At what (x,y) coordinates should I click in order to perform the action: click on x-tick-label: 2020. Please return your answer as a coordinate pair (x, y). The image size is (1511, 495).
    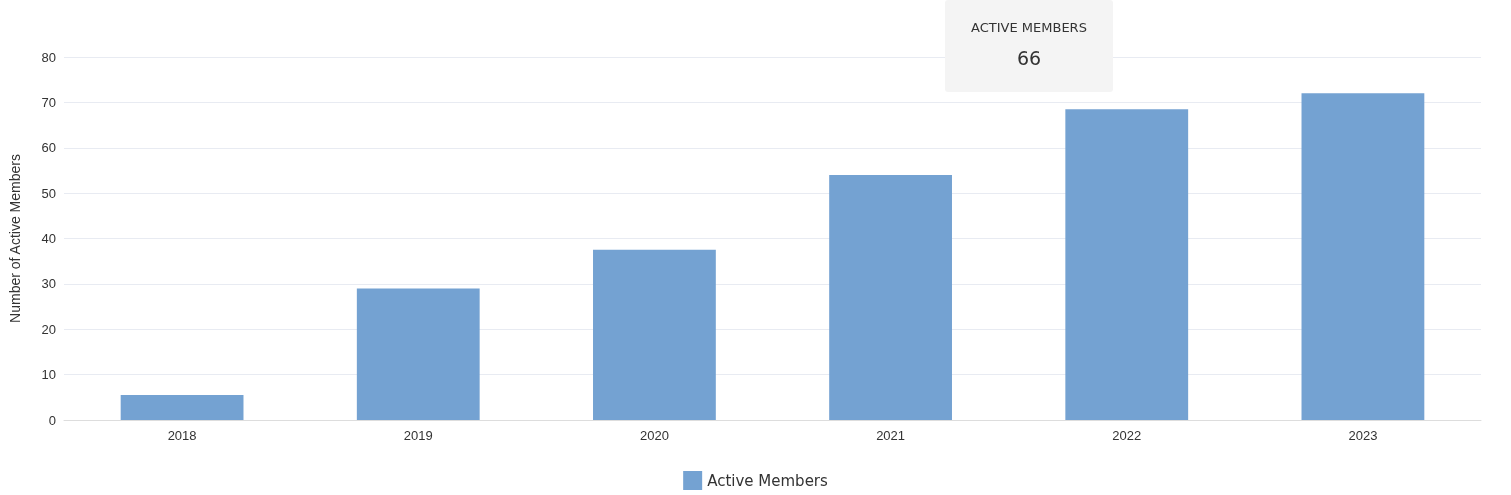
    Looking at the image, I should click on (654, 435).